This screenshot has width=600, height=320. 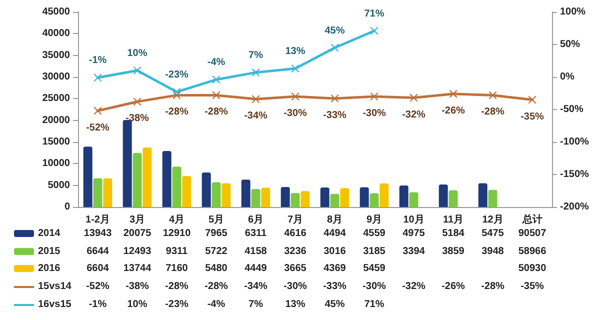 I want to click on x-tick-label: 3月, so click(x=137, y=220).